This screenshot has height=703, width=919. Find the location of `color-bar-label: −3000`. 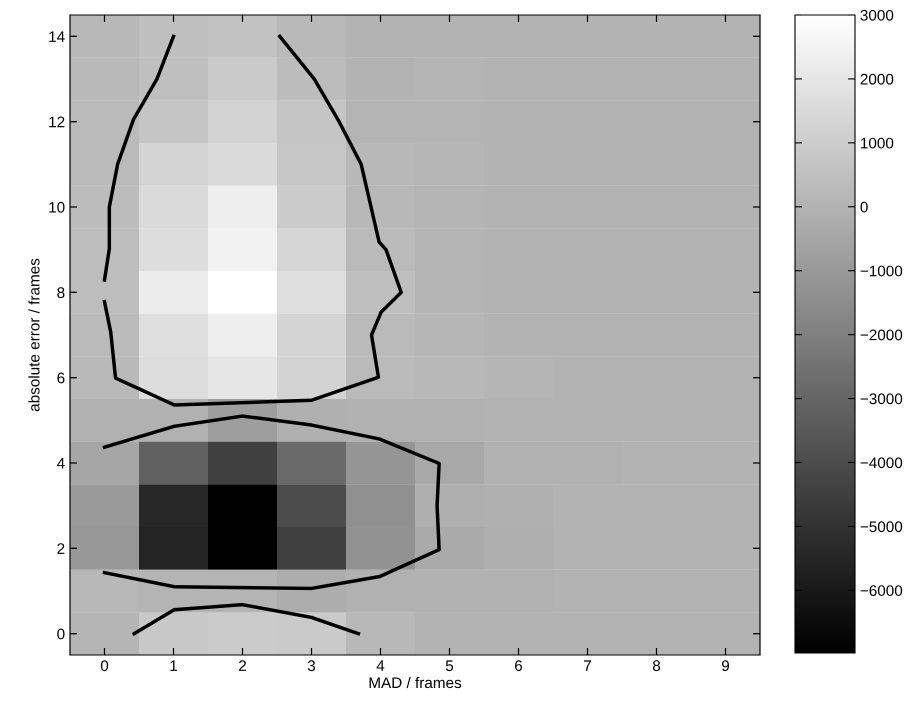

color-bar-label: −3000 is located at coordinates (881, 398).